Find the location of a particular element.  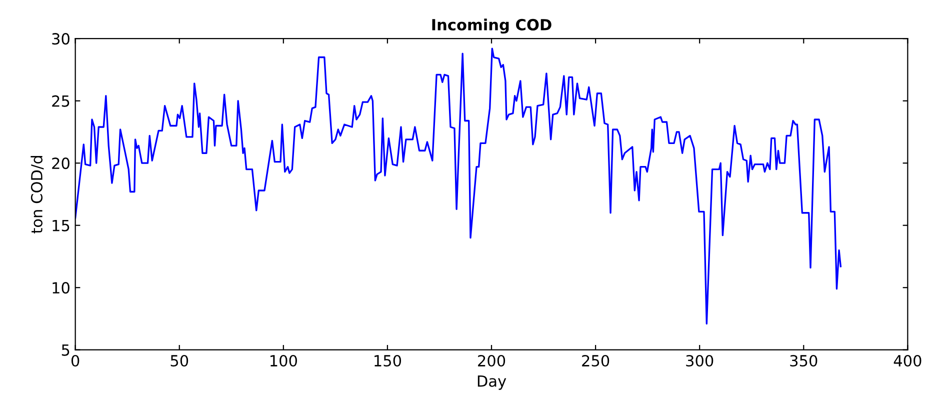

x-tick-label: 150 is located at coordinates (388, 360).